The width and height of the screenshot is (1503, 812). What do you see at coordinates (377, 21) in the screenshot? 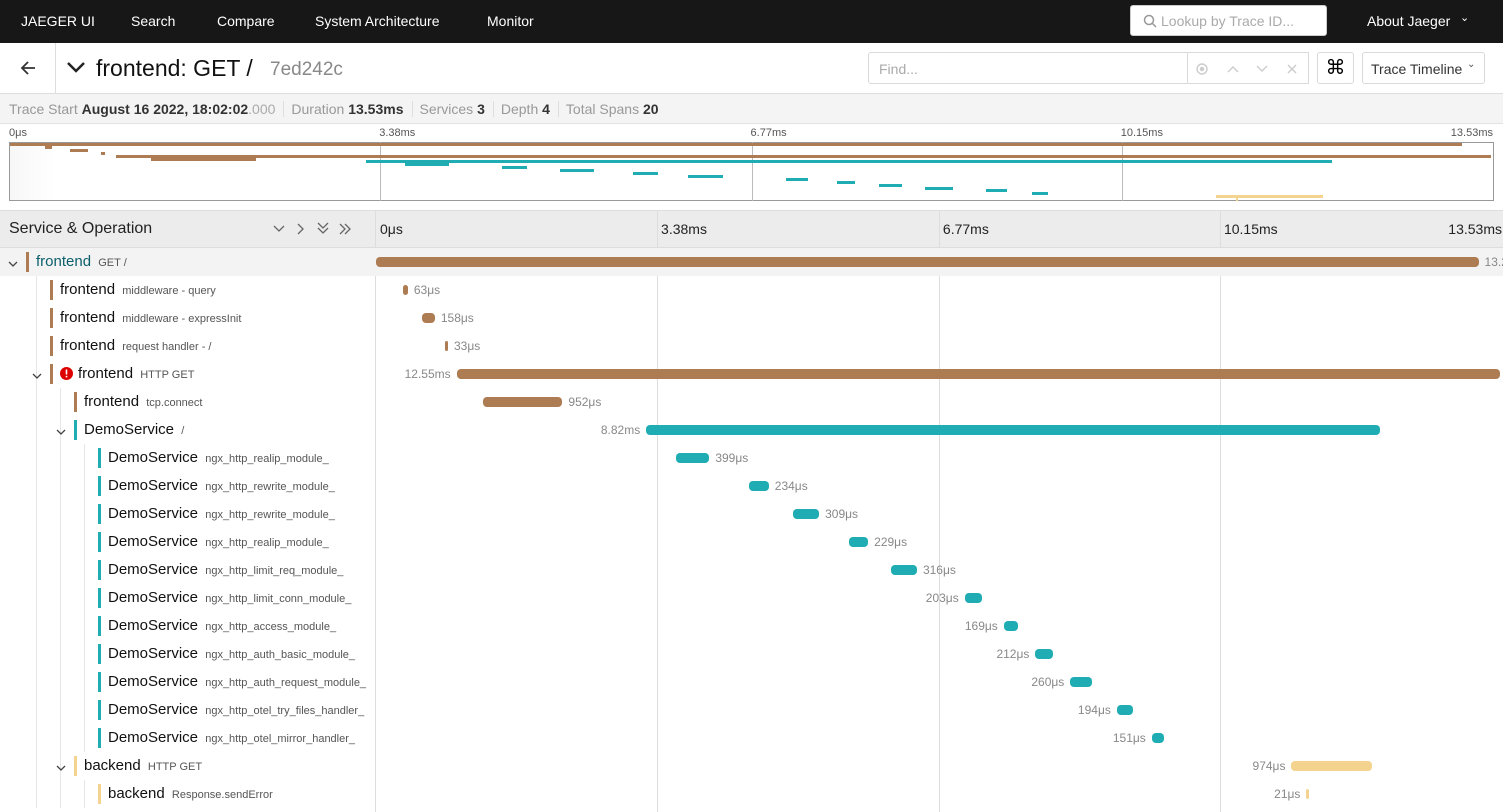
I see `nav-link: System Architecture` at bounding box center [377, 21].